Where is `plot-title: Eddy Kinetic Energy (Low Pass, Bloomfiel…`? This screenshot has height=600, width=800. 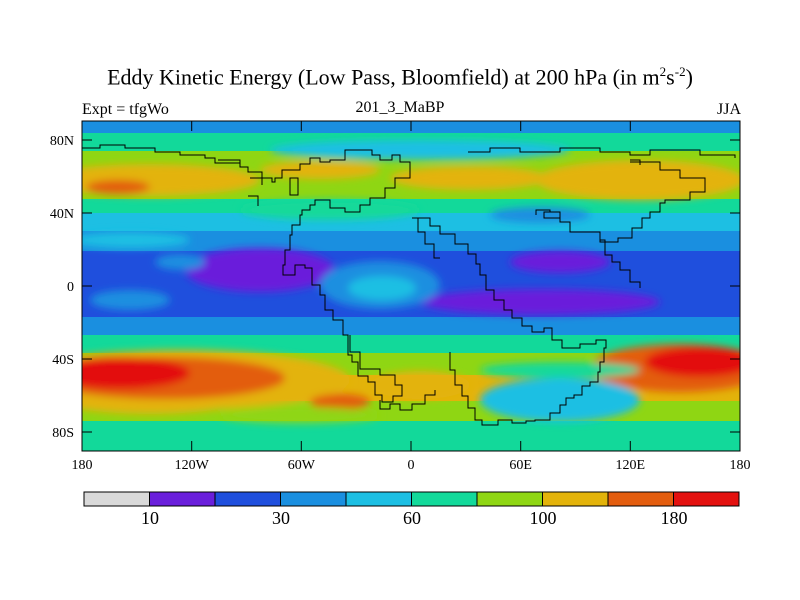
plot-title: Eddy Kinetic Energy (Low Pass, Bloomfiel… is located at coordinates (400, 77).